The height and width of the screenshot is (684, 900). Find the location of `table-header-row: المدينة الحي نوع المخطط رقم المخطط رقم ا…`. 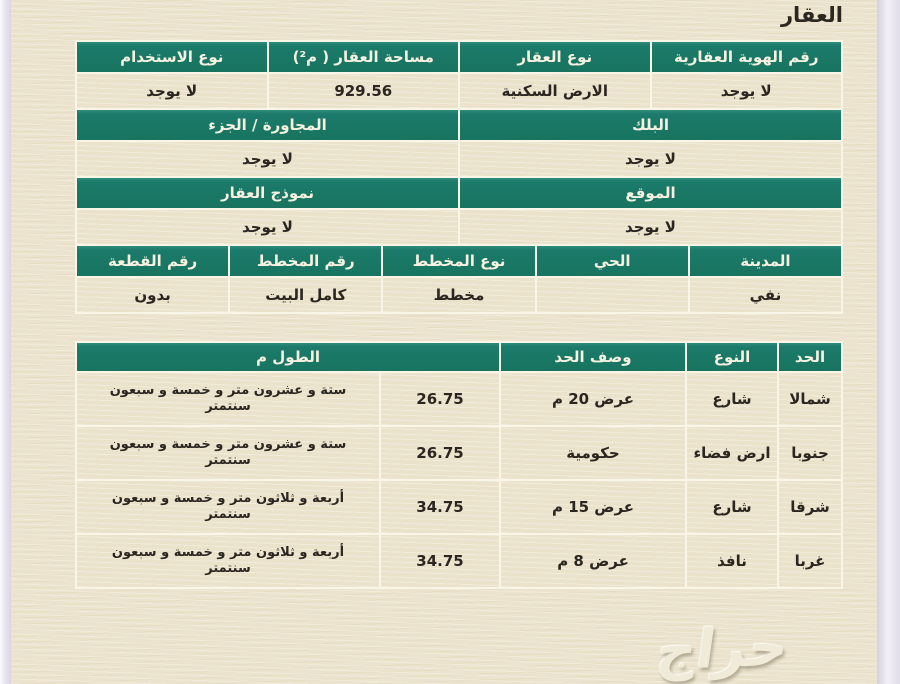

table-header-row: المدينة الحي نوع المخطط رقم المخطط رقم ا… is located at coordinates (458, 261).